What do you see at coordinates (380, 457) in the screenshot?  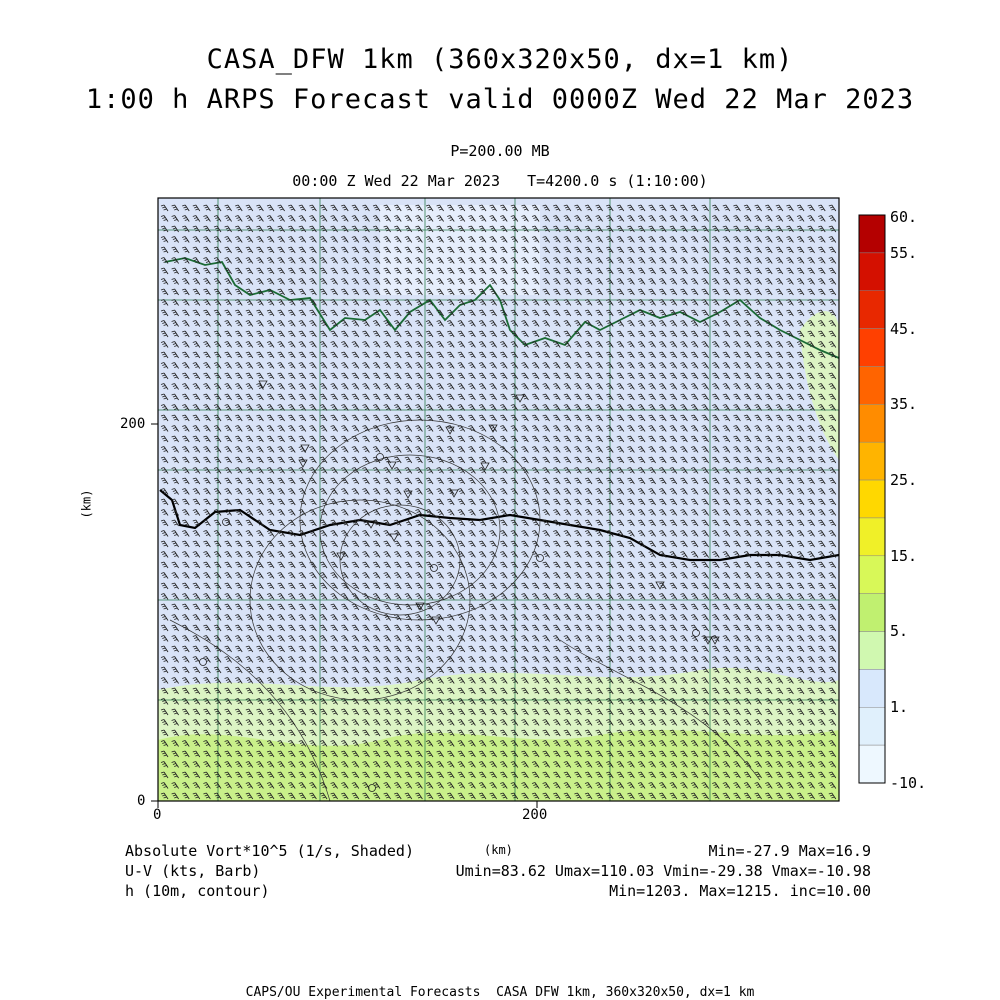 I see `station-circle` at bounding box center [380, 457].